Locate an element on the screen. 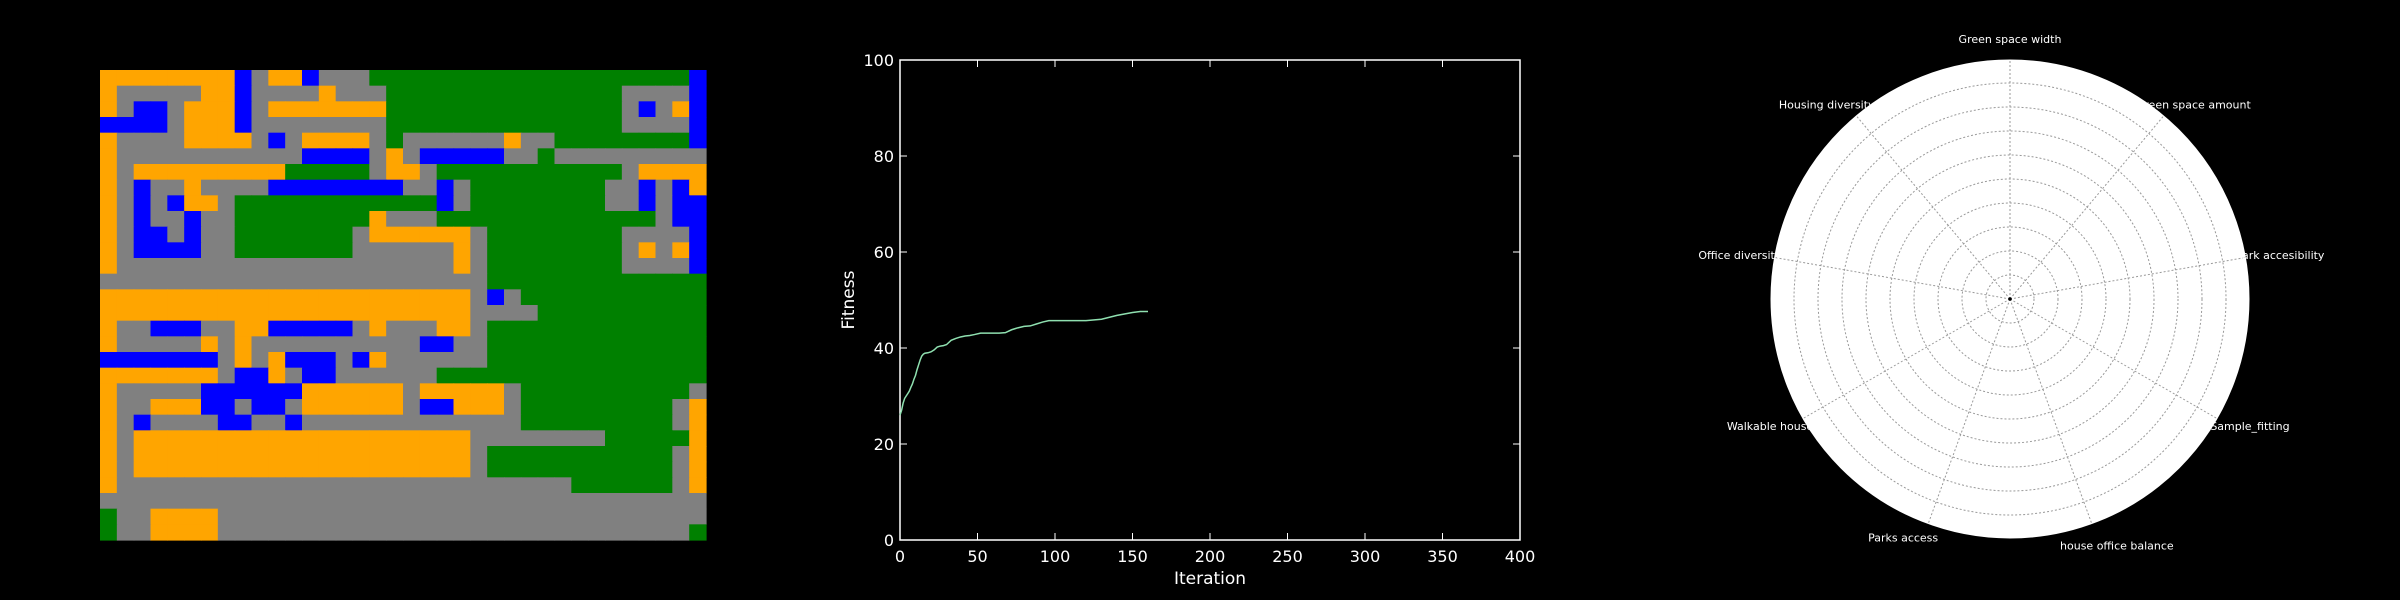 The image size is (2400, 600). y-axis-label: Fitness is located at coordinates (849, 299).